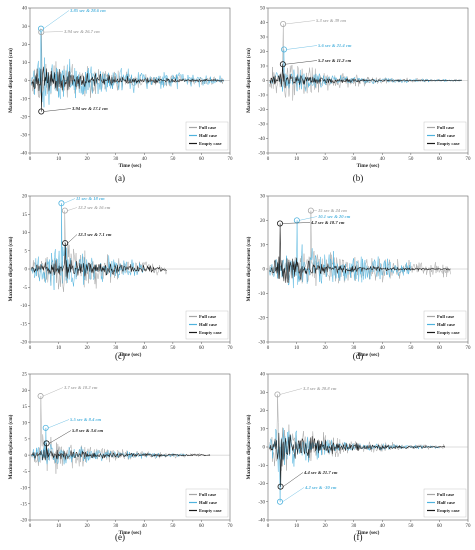  Describe the element at coordinates (332, 210) in the screenshot. I see `peak-annotation: 15 sec & 24 cm` at that location.